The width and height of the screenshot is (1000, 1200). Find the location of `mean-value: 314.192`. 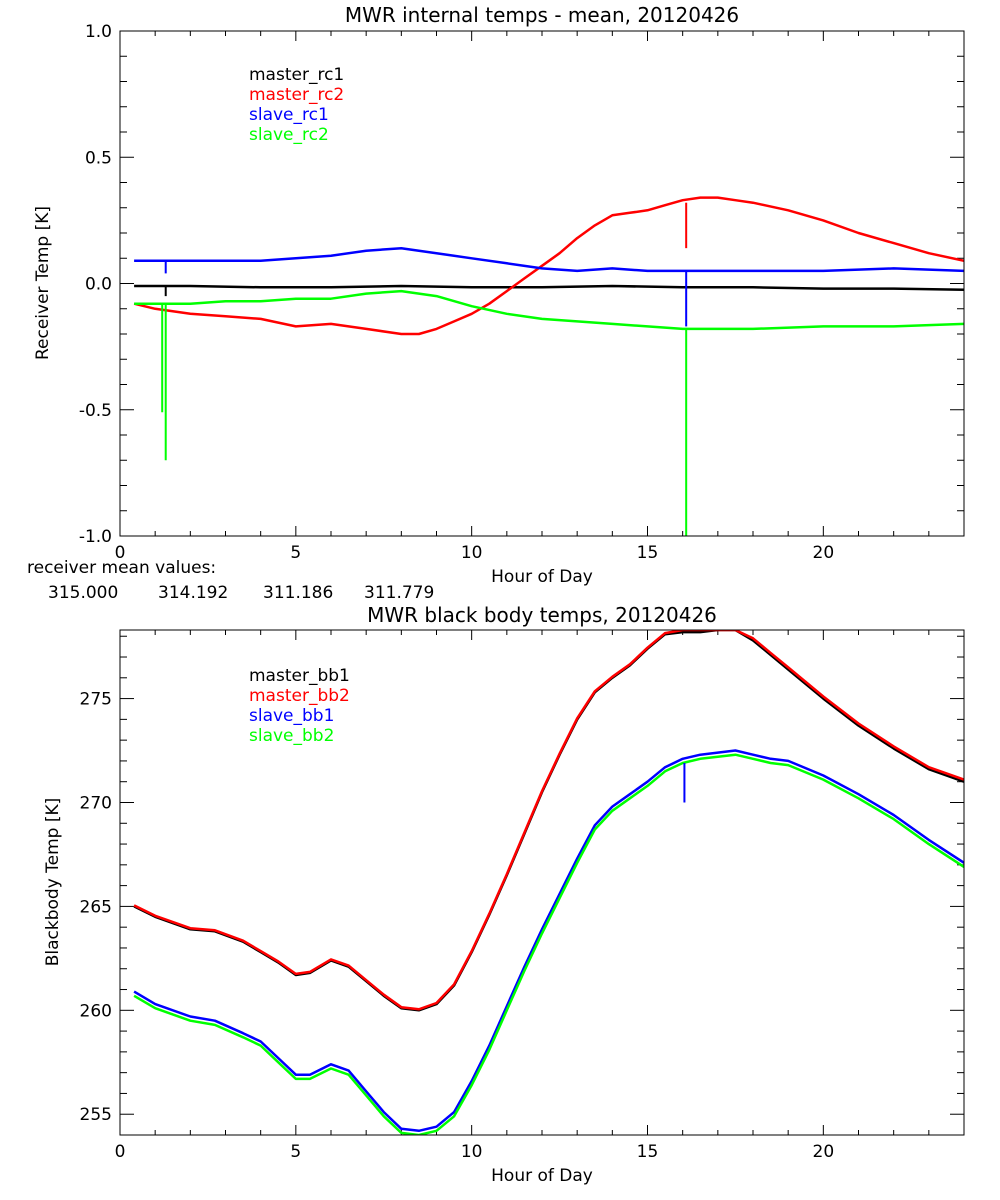

mean-value: 314.192 is located at coordinates (193, 593).